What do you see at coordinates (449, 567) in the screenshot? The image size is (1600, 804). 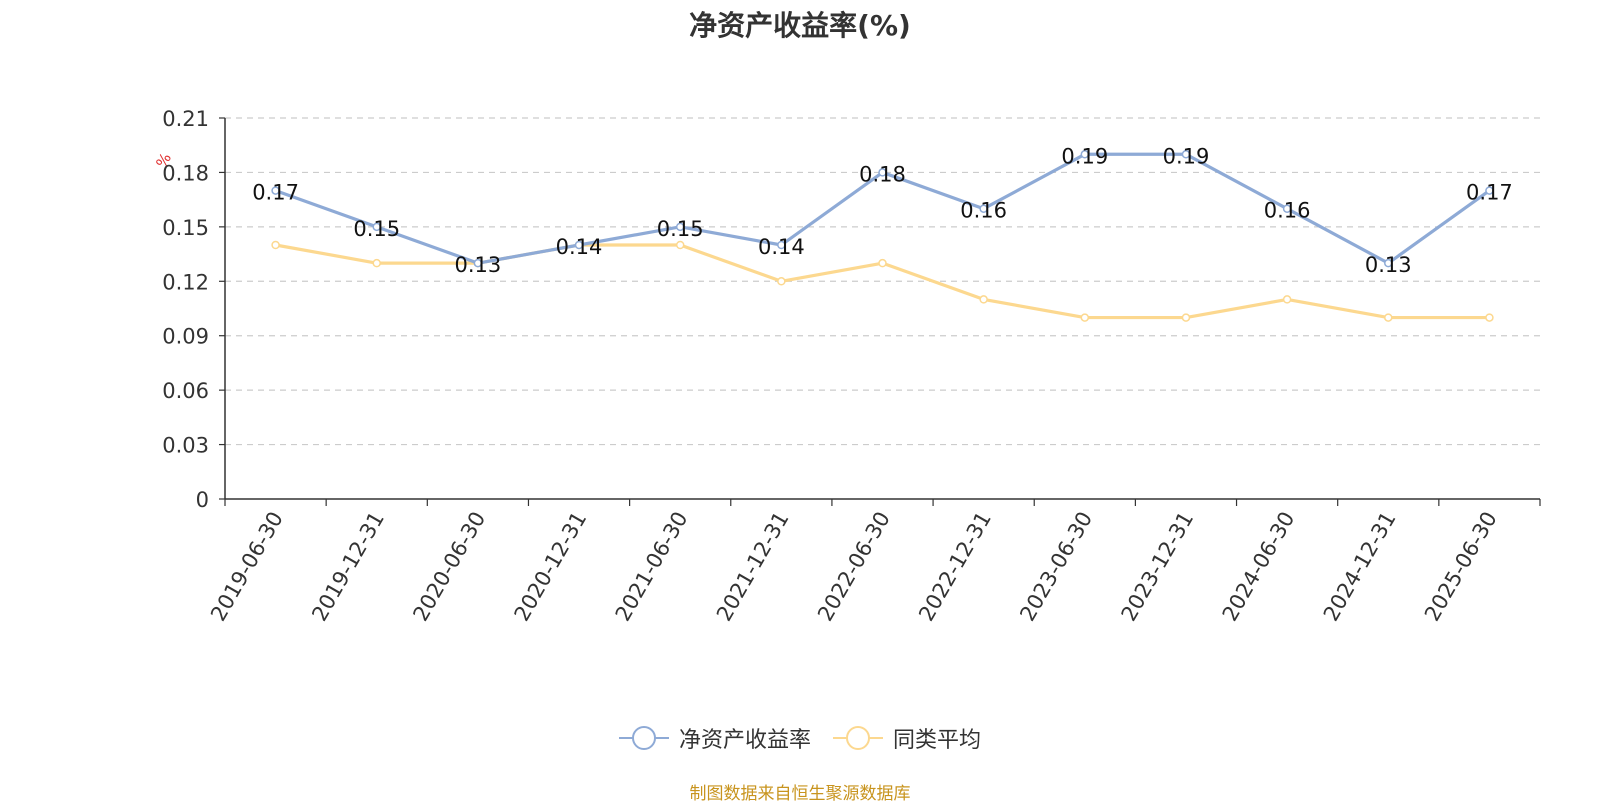 I see `x-tick-label: 2020-06-30` at bounding box center [449, 567].